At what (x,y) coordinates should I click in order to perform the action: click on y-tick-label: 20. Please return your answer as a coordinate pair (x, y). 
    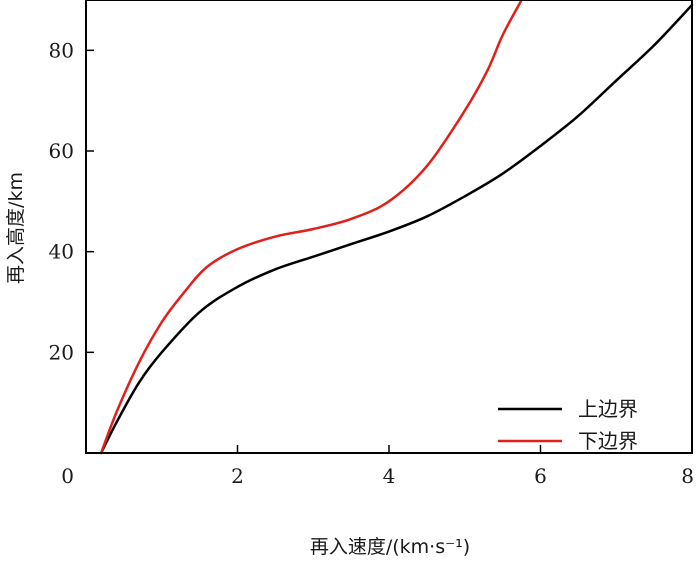
    Looking at the image, I should click on (61, 352).